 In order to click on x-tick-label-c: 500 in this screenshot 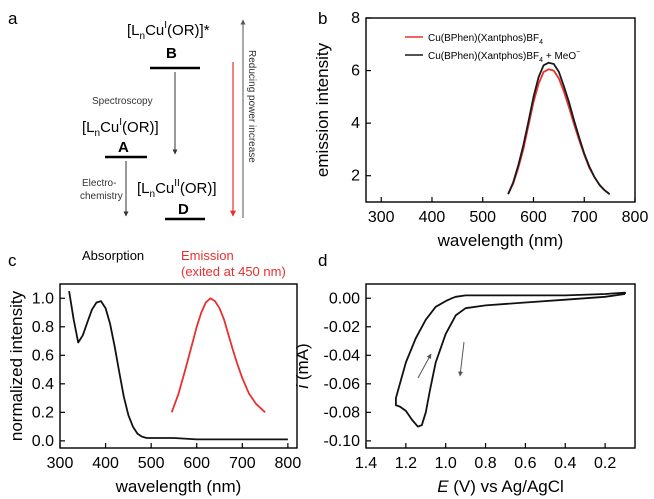, I will do `click(151, 463)`.